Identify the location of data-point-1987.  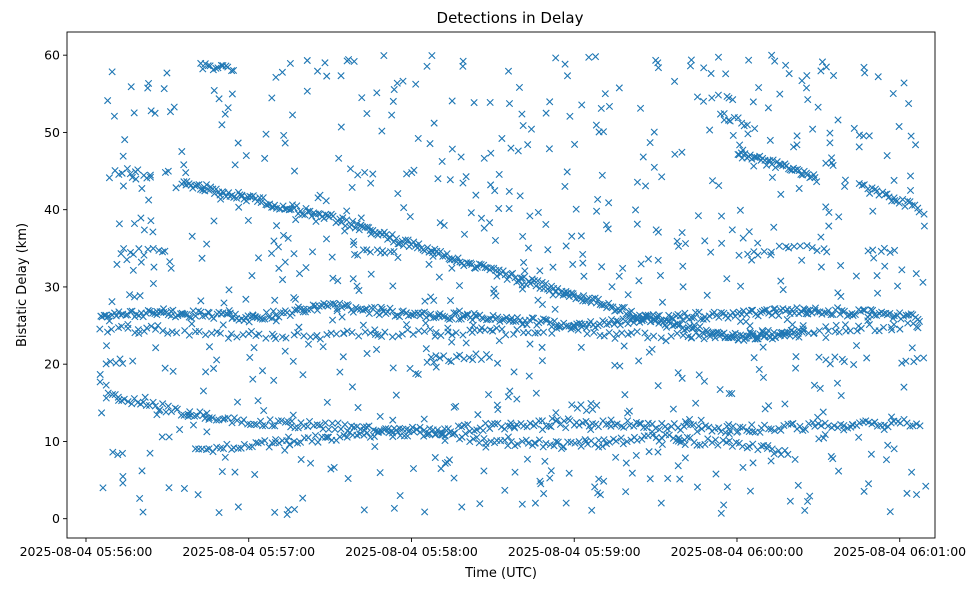
(863, 136).